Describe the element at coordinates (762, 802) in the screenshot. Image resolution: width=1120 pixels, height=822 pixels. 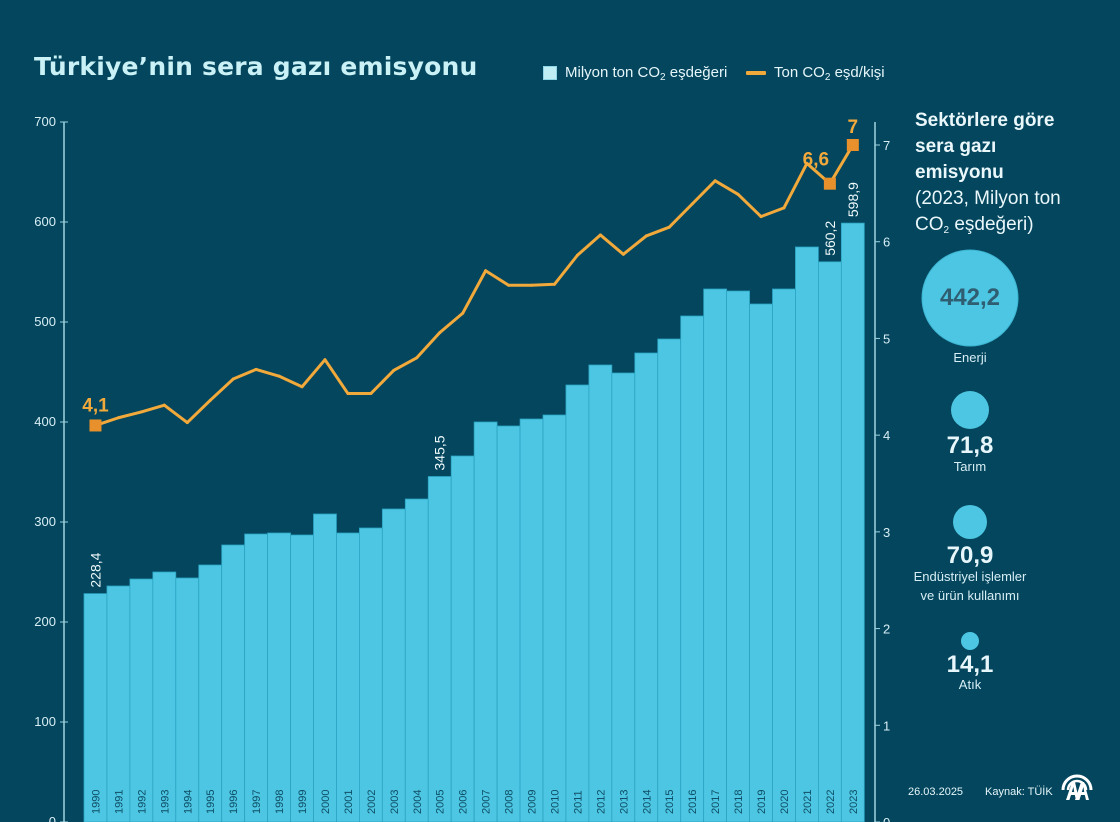
I see `x-axis-tick-label: 2019` at that location.